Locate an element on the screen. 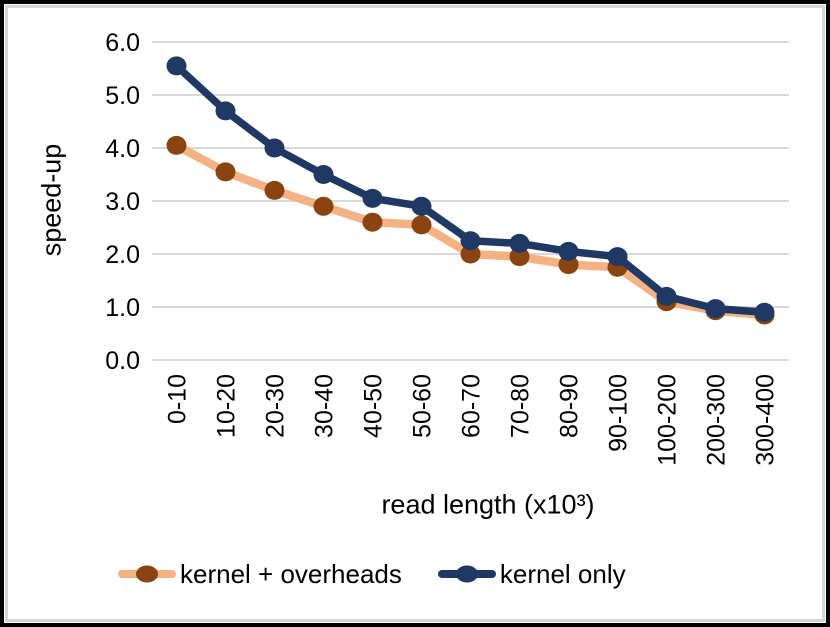 The width and height of the screenshot is (830, 627). svg-text: 300-400 is located at coordinates (766, 420).